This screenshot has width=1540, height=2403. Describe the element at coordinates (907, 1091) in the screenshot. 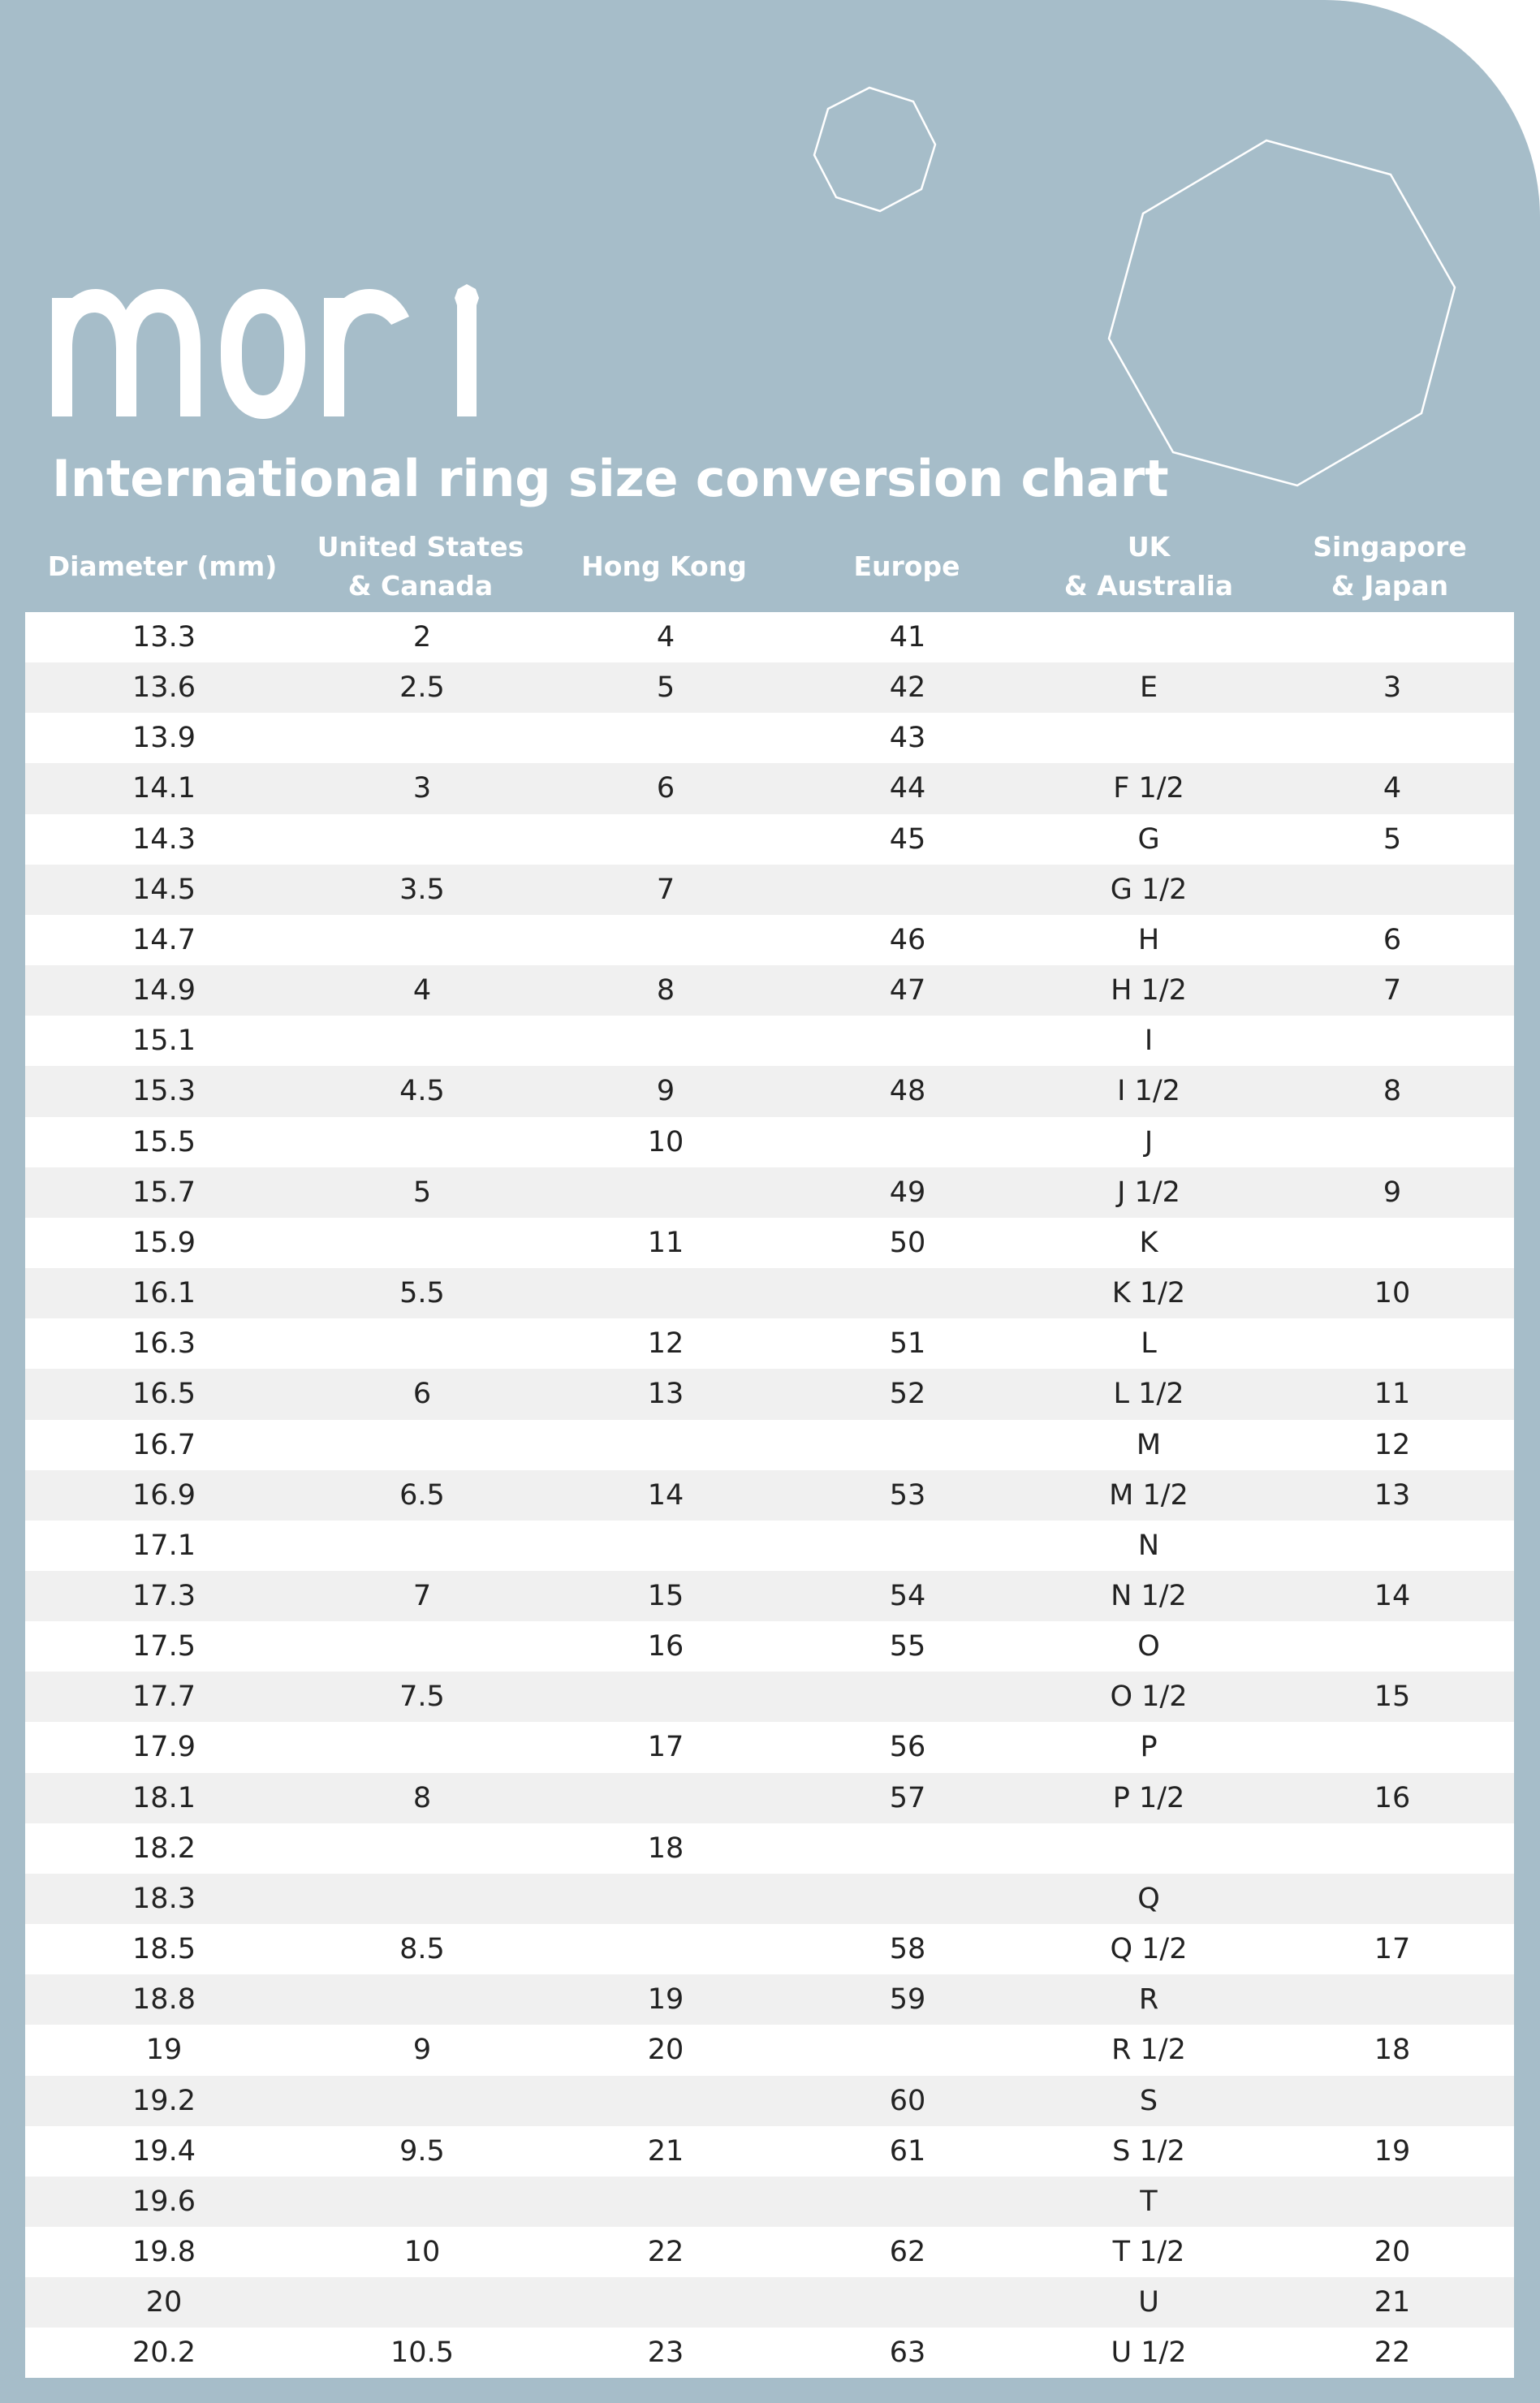

I see `cell-europe: 48` at that location.